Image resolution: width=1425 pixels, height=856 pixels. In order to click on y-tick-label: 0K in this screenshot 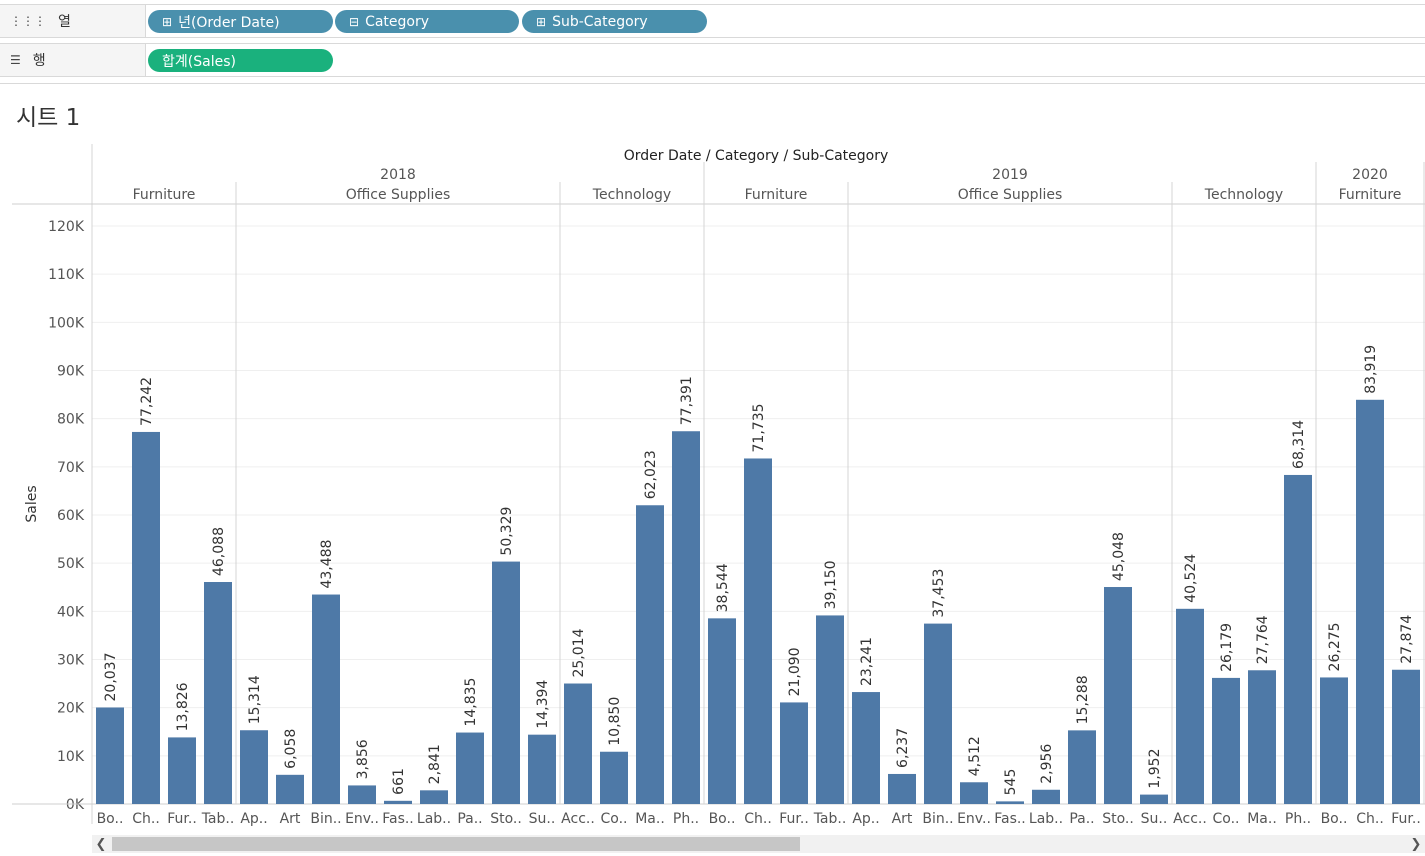, I will do `click(75, 805)`.